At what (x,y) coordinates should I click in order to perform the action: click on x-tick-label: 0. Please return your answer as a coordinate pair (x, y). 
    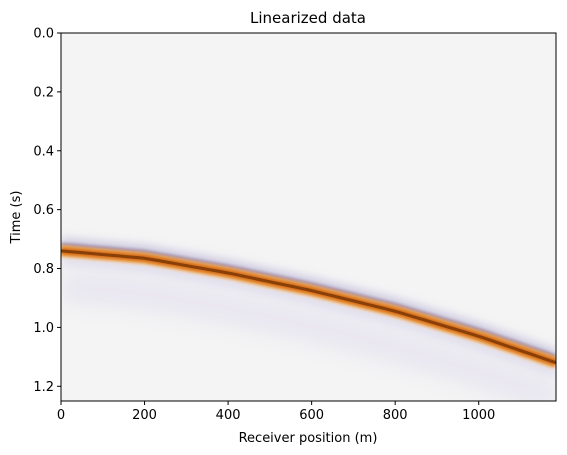
    Looking at the image, I should click on (61, 415).